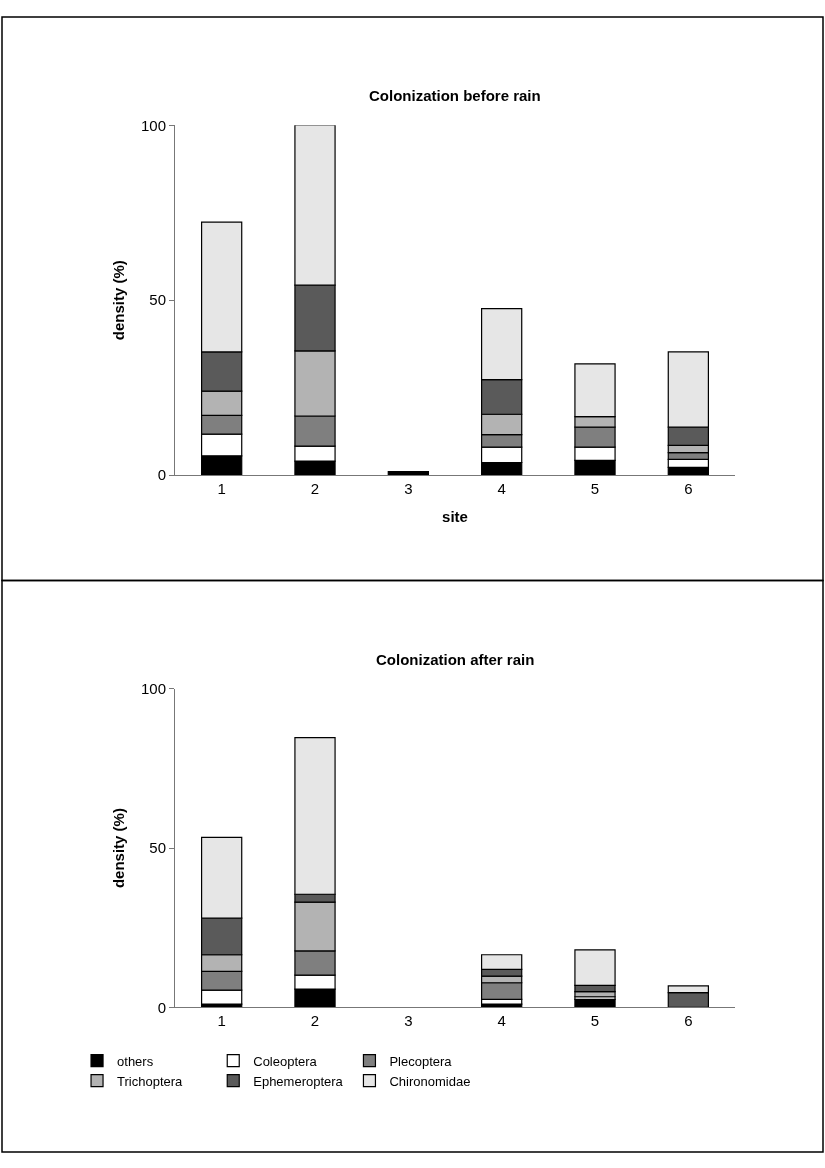 Image resolution: width=825 pixels, height=1168 pixels. Describe the element at coordinates (421, 1061) in the screenshot. I see `legend-label: Plecoptera` at that location.